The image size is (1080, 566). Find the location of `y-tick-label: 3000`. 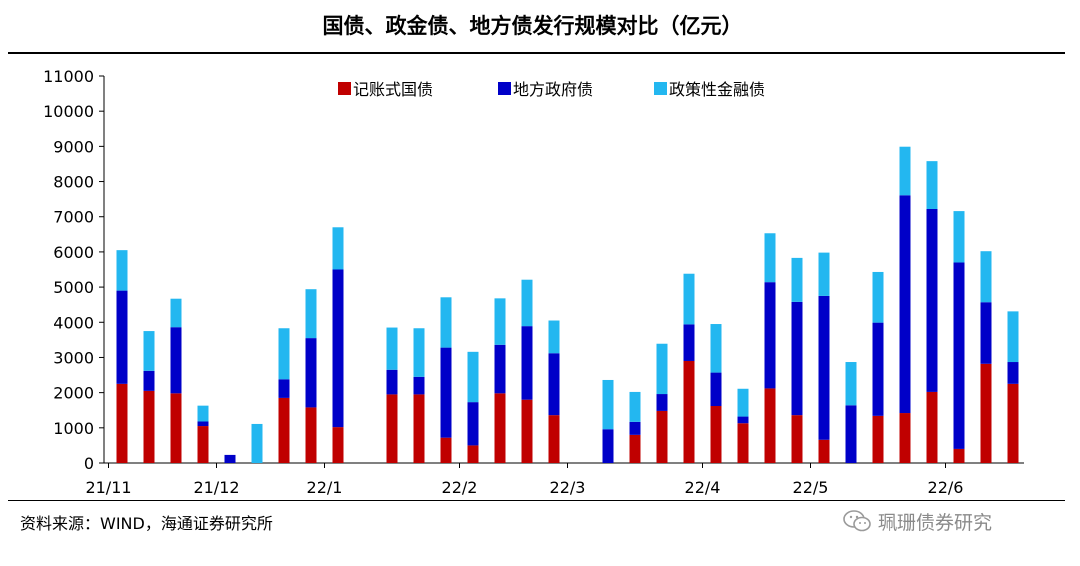

y-tick-label: 3000 is located at coordinates (73, 357).